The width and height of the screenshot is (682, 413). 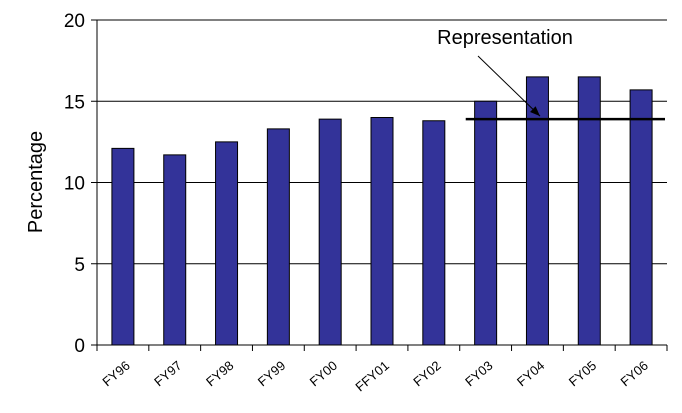 I want to click on bar-ffy01, so click(x=382, y=231).